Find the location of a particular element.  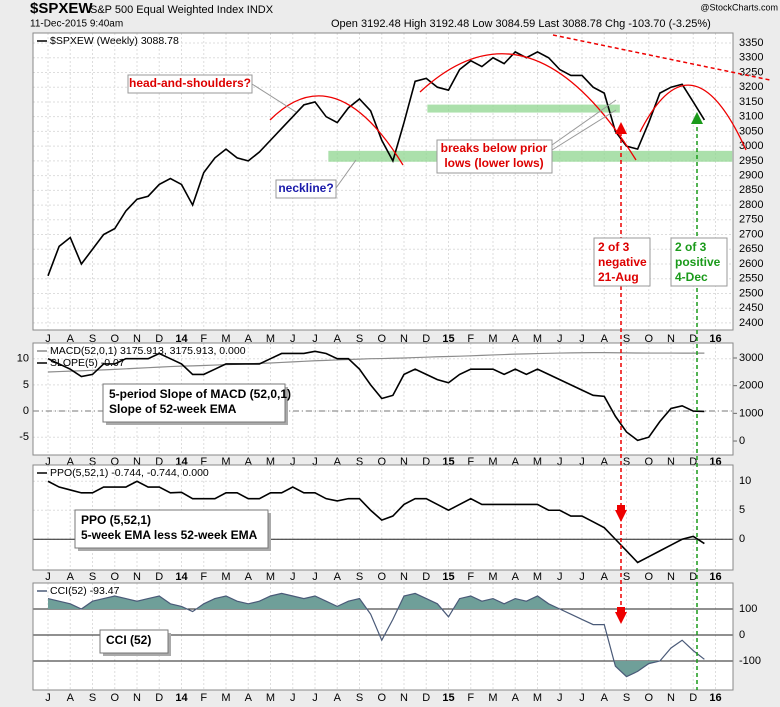

annotation: negative is located at coordinates (622, 262).